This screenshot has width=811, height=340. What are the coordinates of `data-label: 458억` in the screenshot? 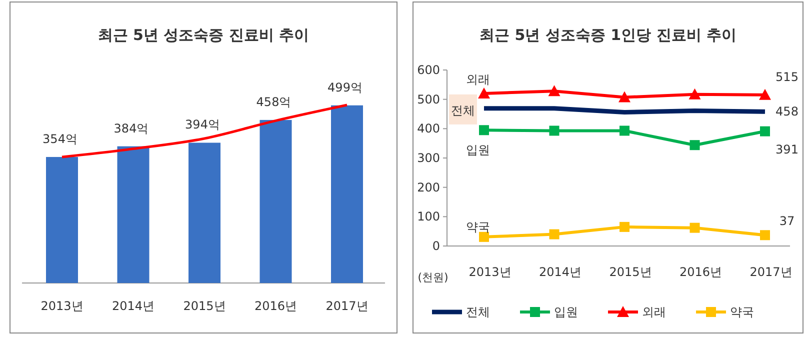 It's located at (274, 101).